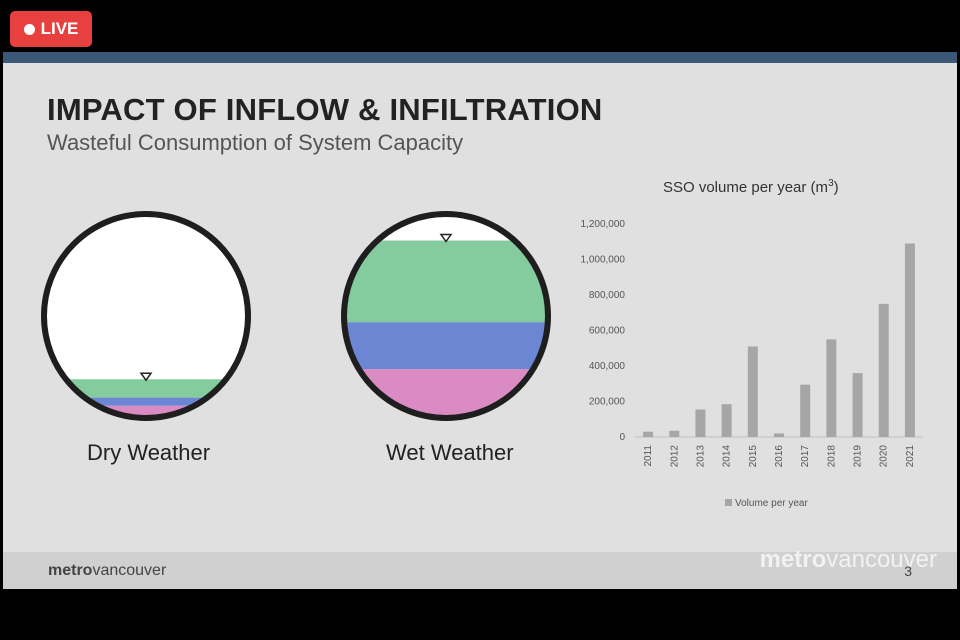  What do you see at coordinates (909, 340) in the screenshot?
I see `bar-2021` at bounding box center [909, 340].